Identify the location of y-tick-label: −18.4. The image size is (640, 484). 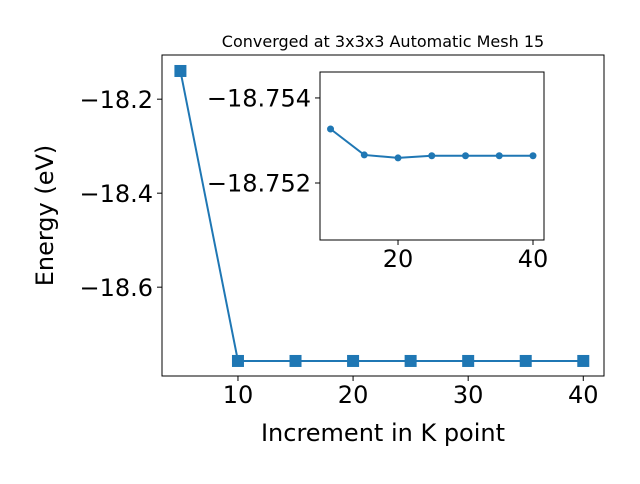
(116, 194).